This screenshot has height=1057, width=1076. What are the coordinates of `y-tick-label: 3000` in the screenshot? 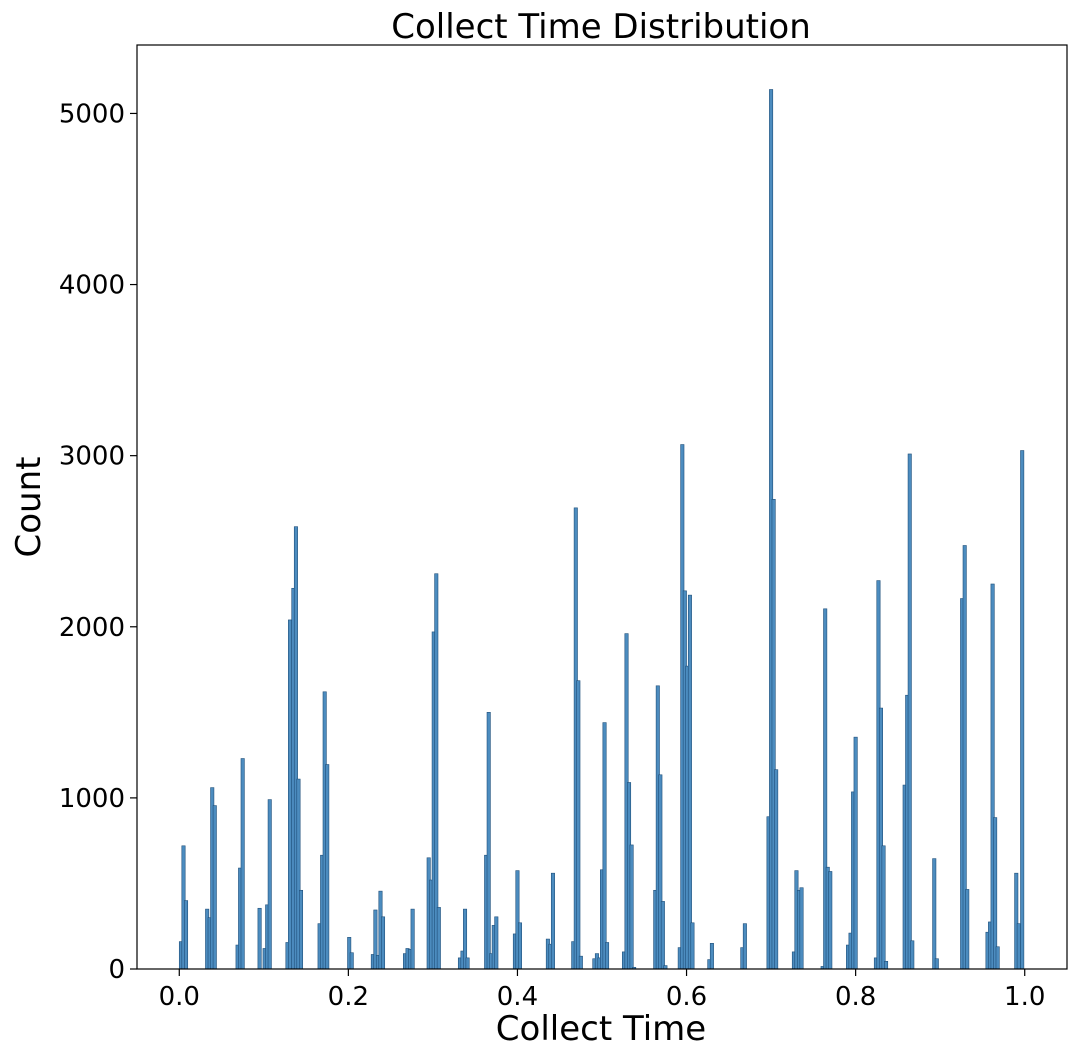 It's located at (92, 457).